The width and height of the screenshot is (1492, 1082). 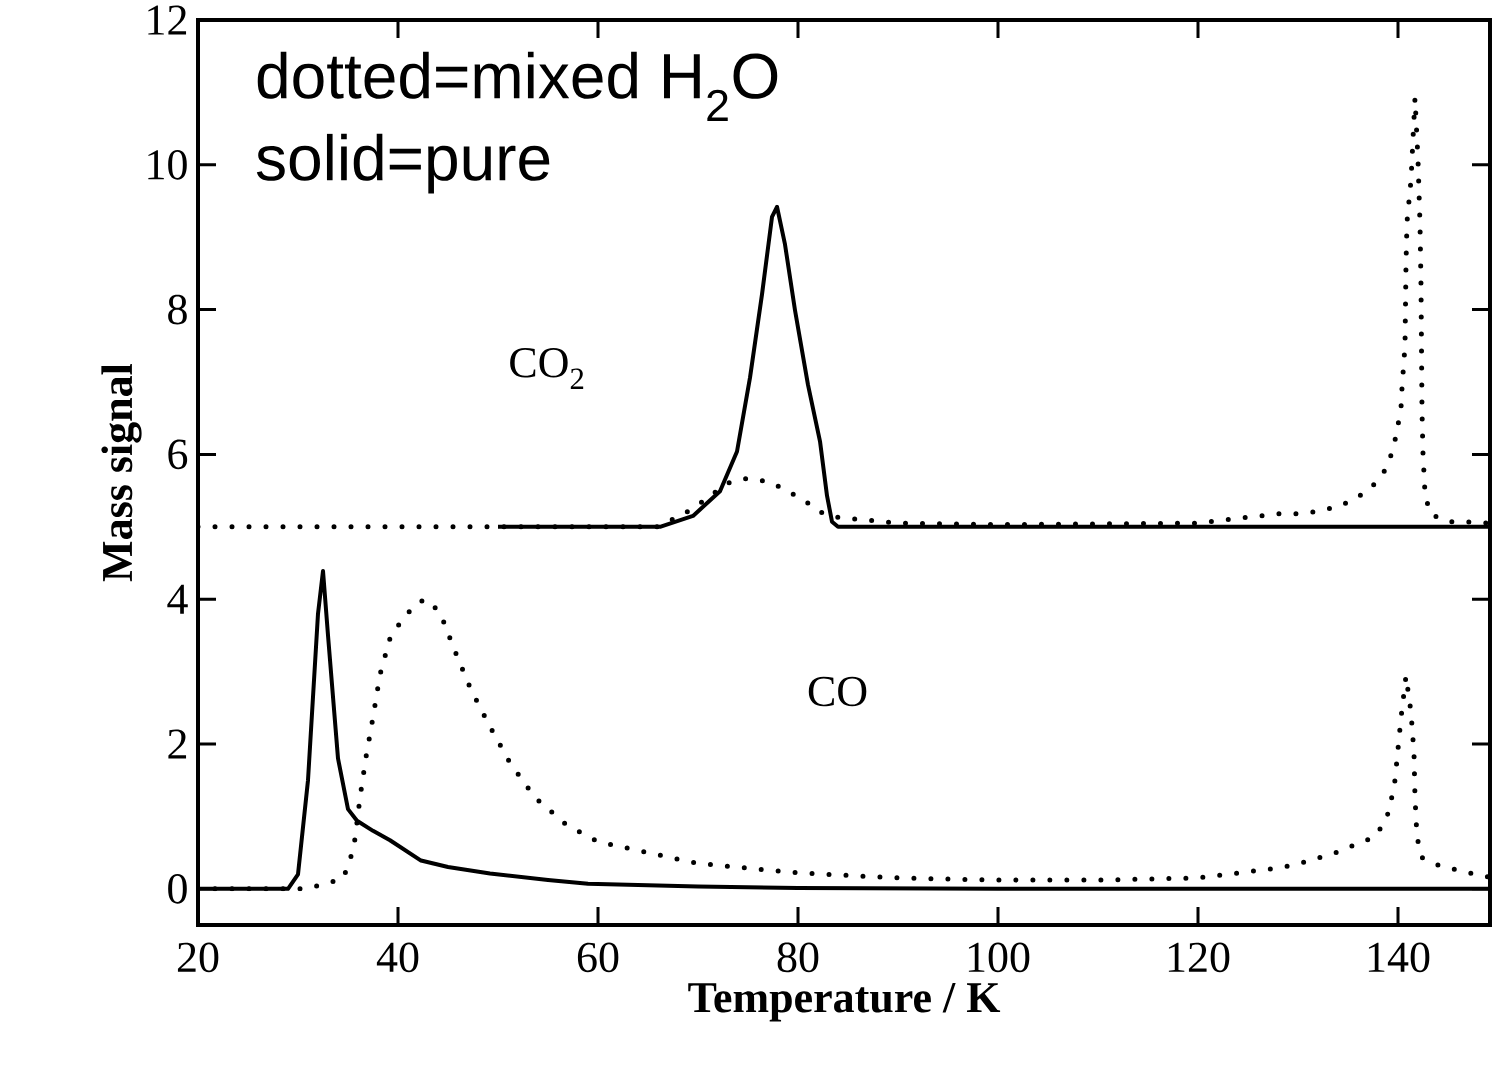 I want to click on x-tick-label: 20, so click(x=198, y=957).